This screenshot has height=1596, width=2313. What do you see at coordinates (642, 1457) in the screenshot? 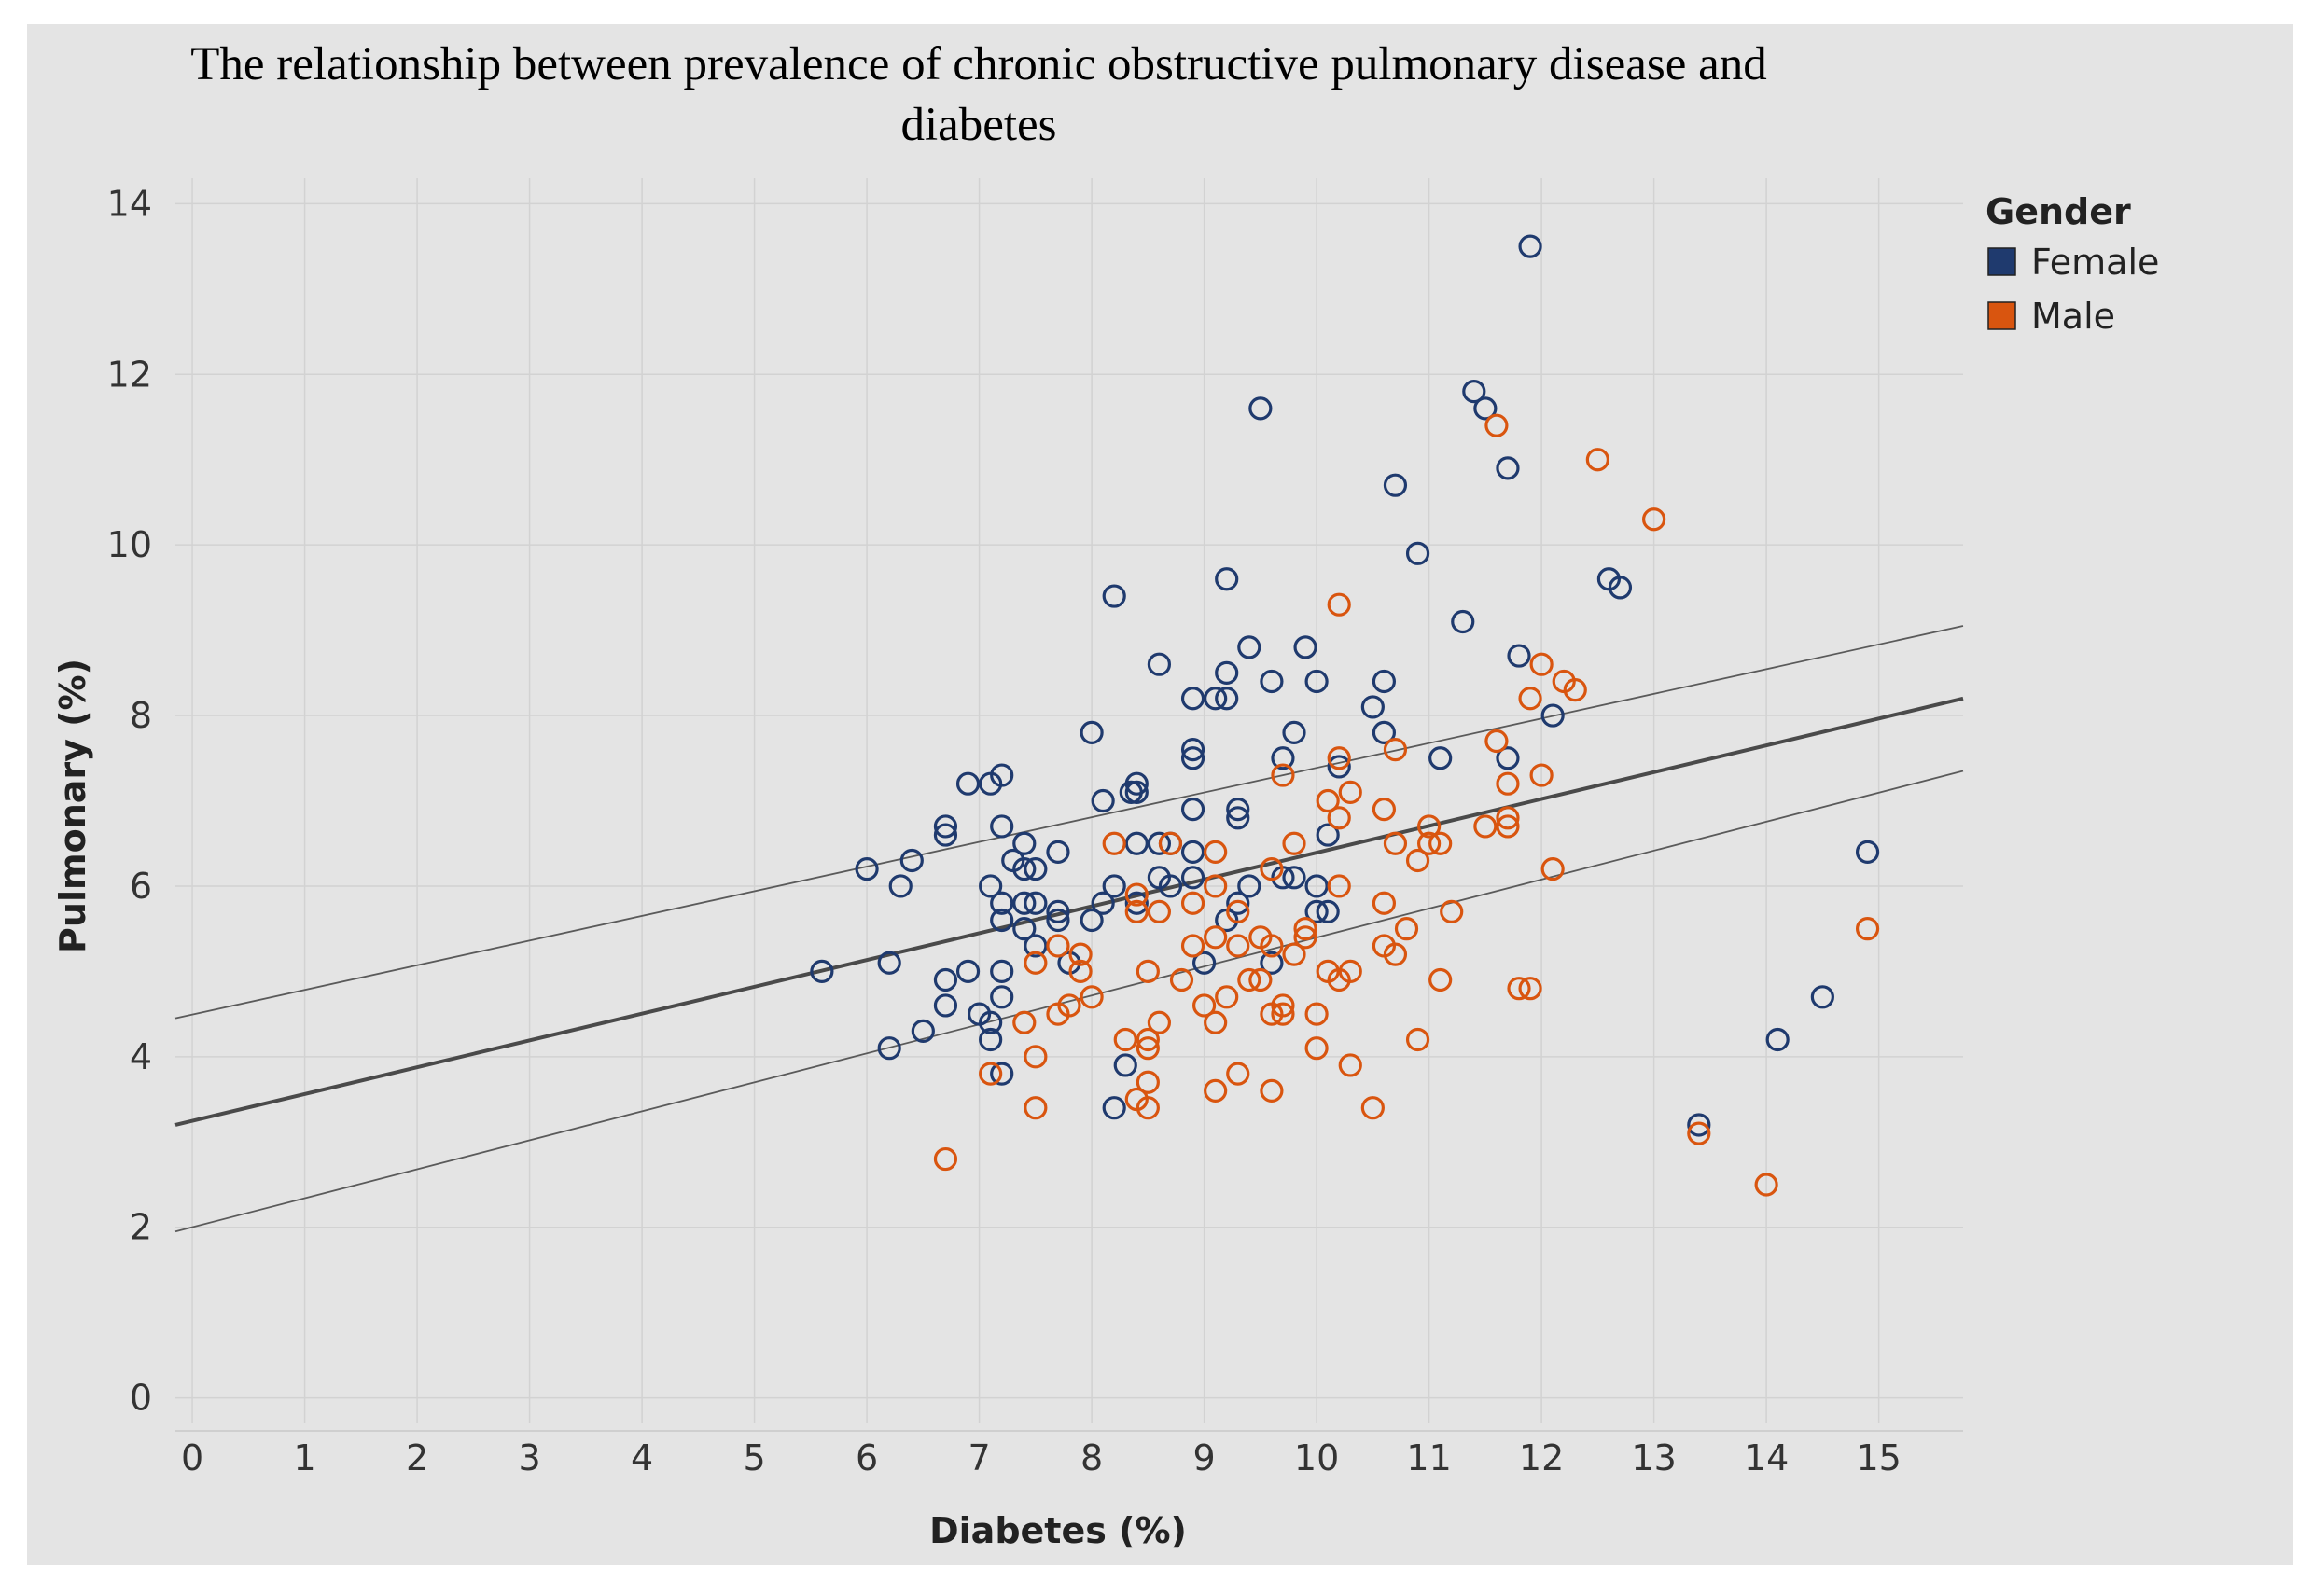
I see `x-tick-label: 4` at bounding box center [642, 1457].